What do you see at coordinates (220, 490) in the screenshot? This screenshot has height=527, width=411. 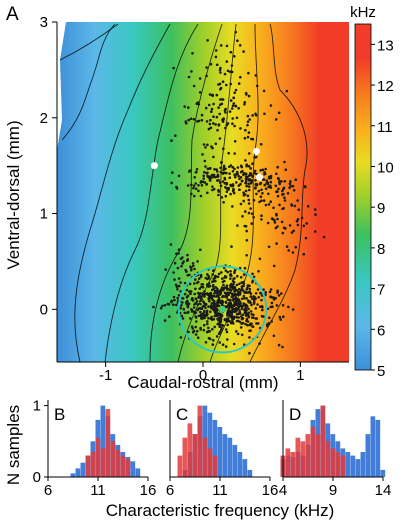 I see `hist-x-tick-label: 11` at bounding box center [220, 490].